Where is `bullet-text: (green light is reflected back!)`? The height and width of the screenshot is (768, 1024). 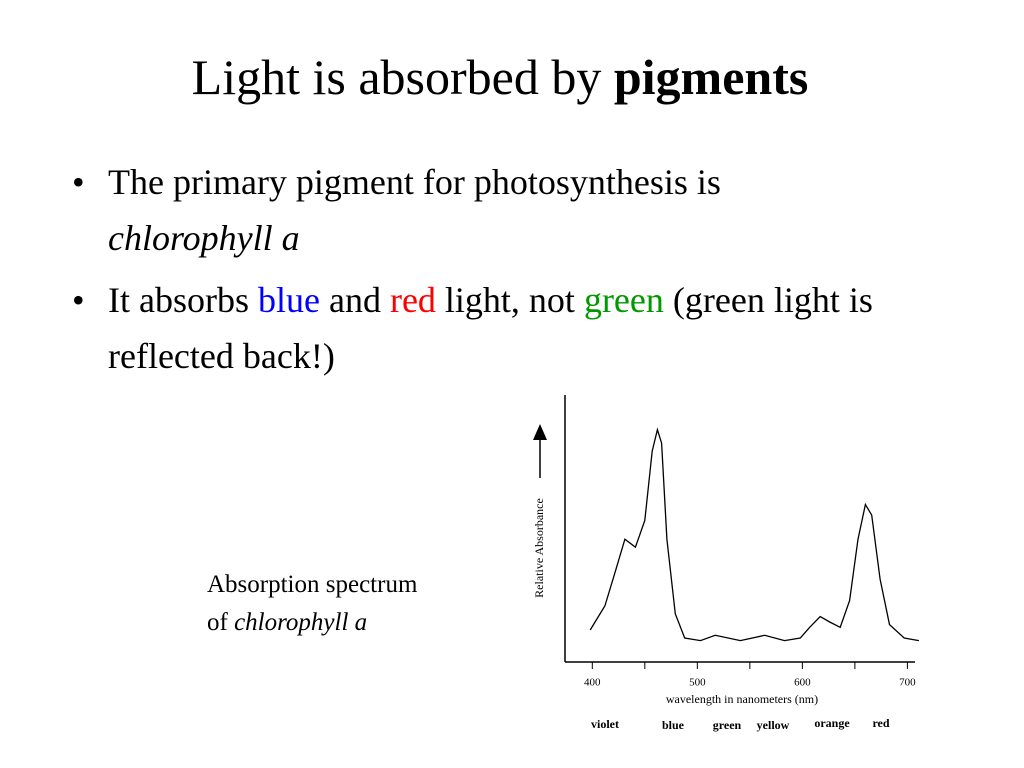 bullet-text: (green light is reflected back!) is located at coordinates (490, 328).